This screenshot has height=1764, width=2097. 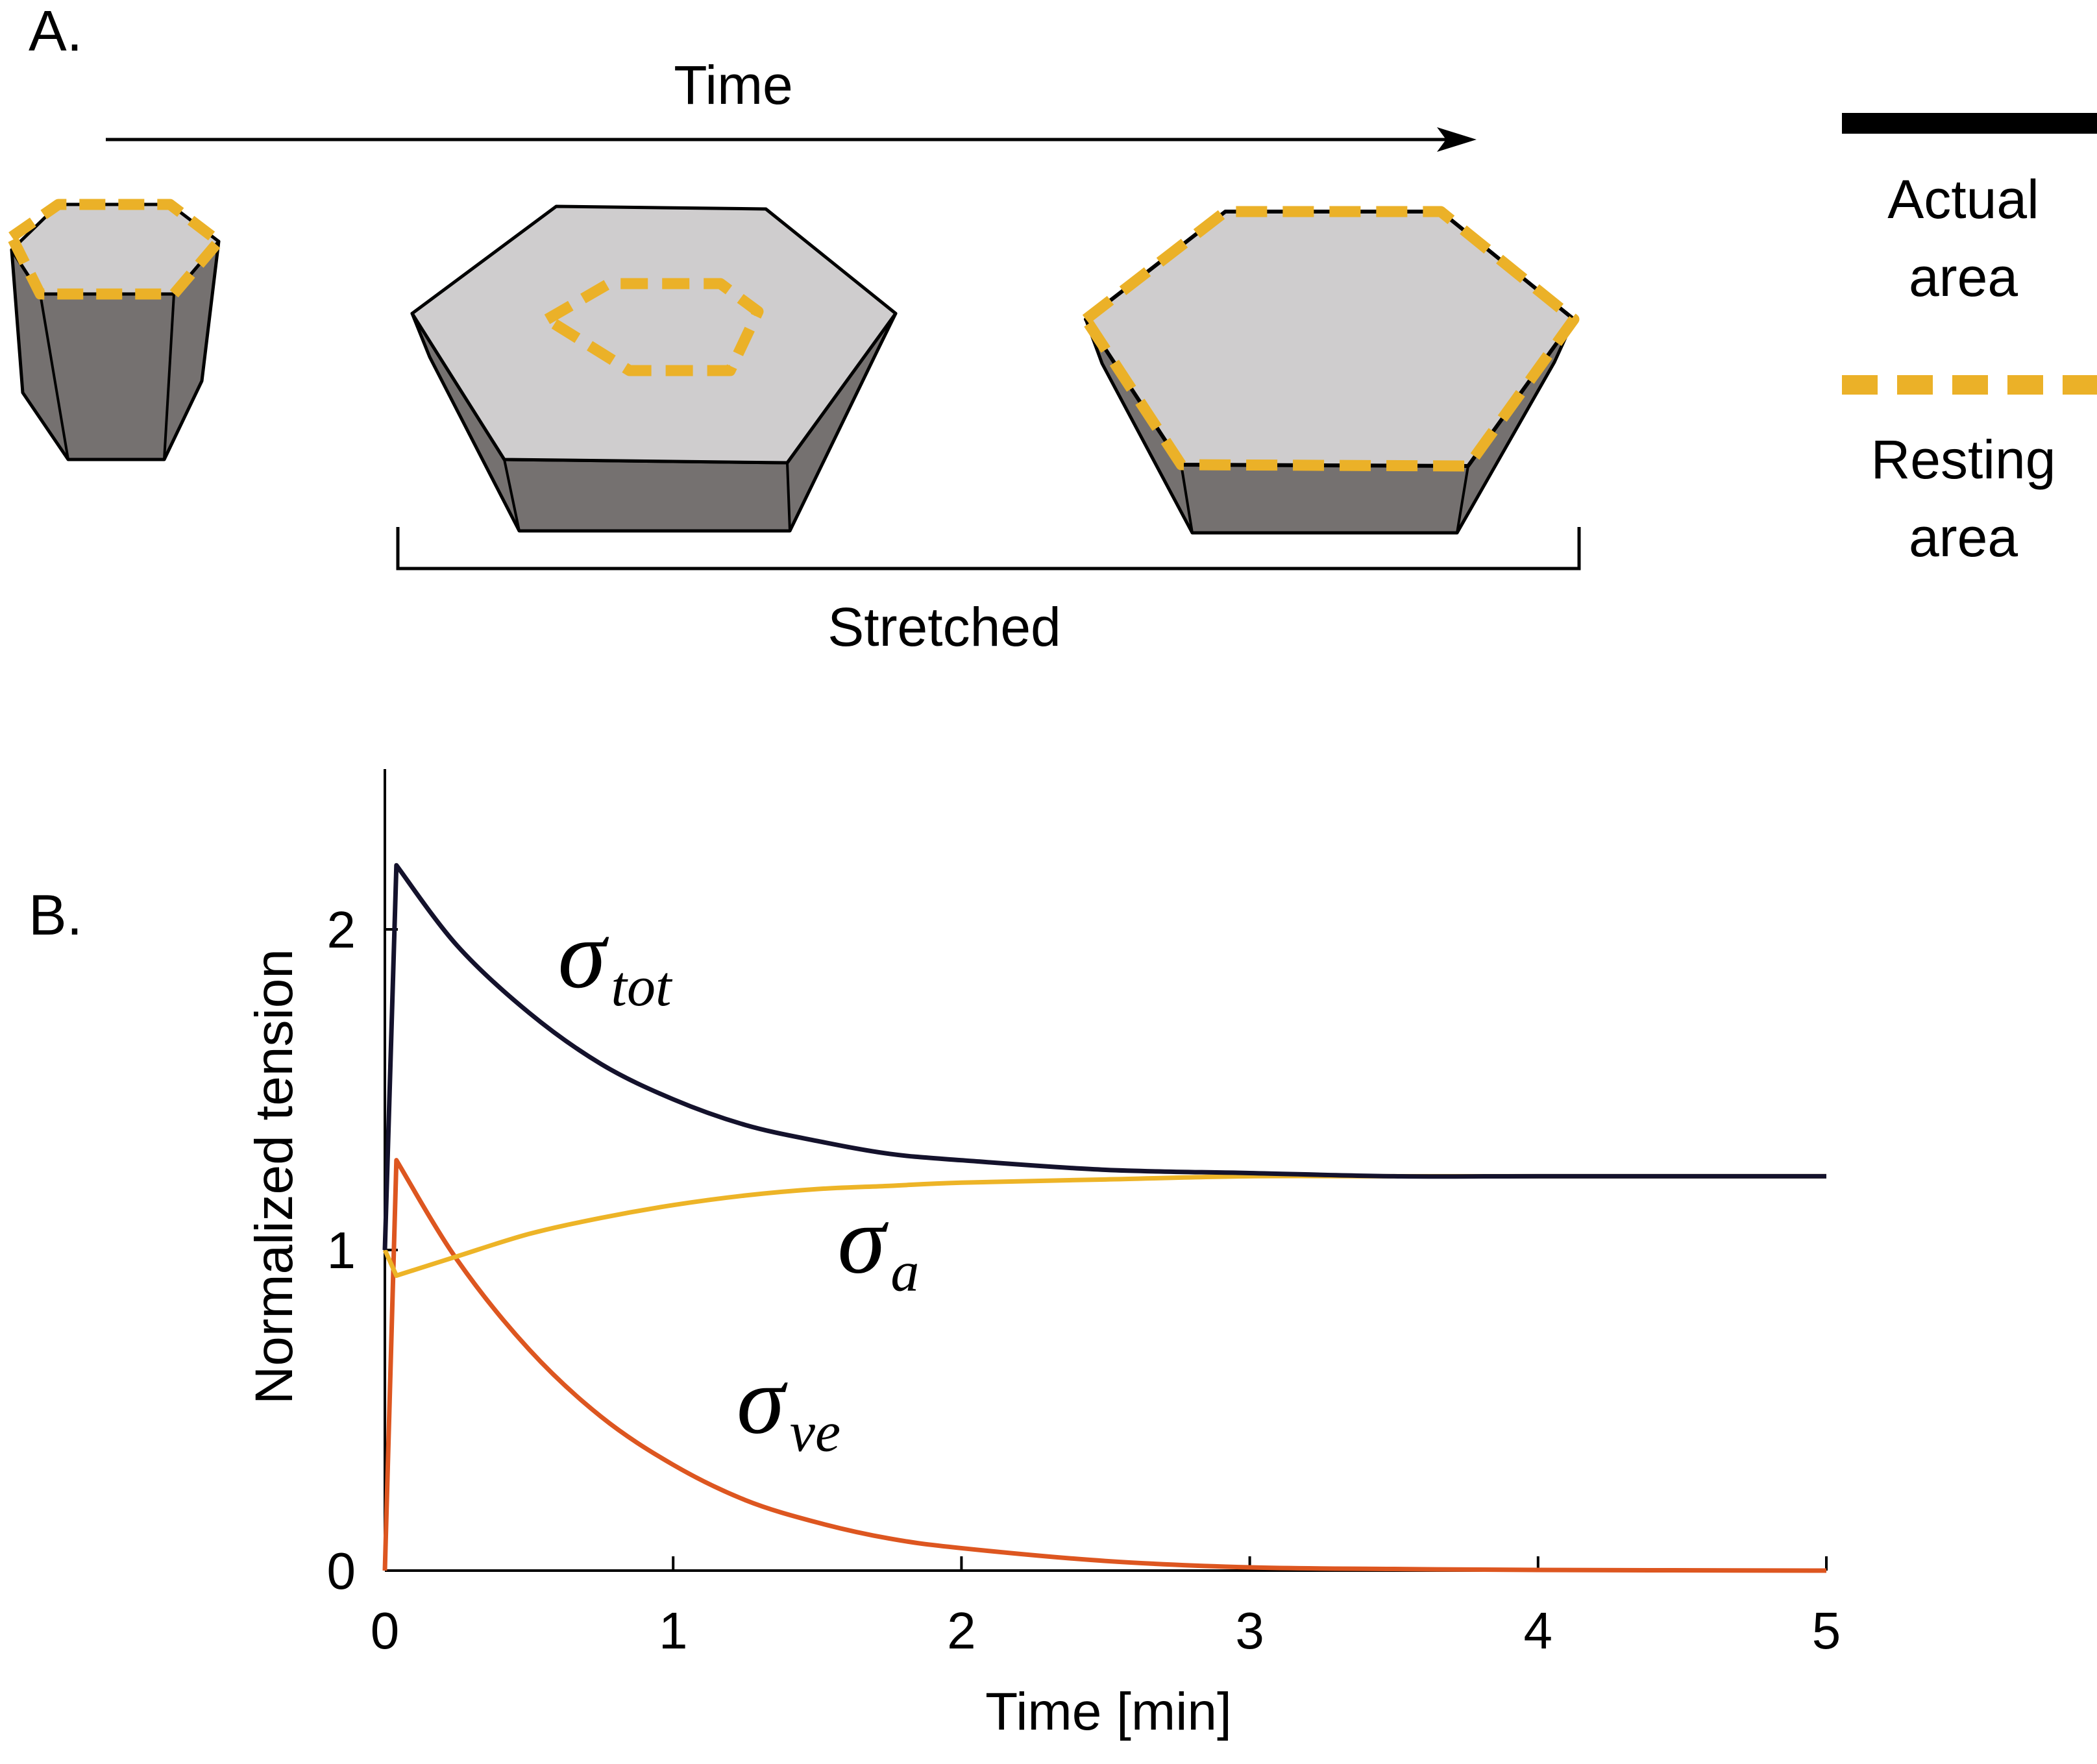 What do you see at coordinates (385, 1631) in the screenshot?
I see `x-tick-label: 0` at bounding box center [385, 1631].